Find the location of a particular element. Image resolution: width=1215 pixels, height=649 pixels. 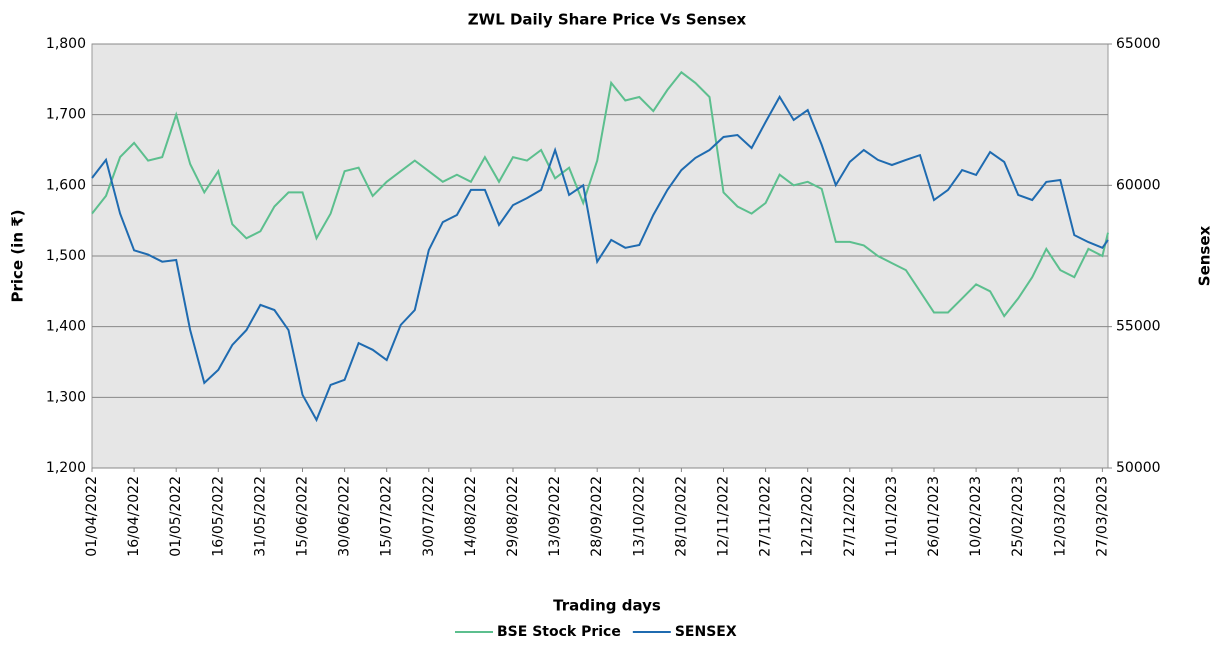

y2-tick-label: 65000 is located at coordinates (1138, 44).